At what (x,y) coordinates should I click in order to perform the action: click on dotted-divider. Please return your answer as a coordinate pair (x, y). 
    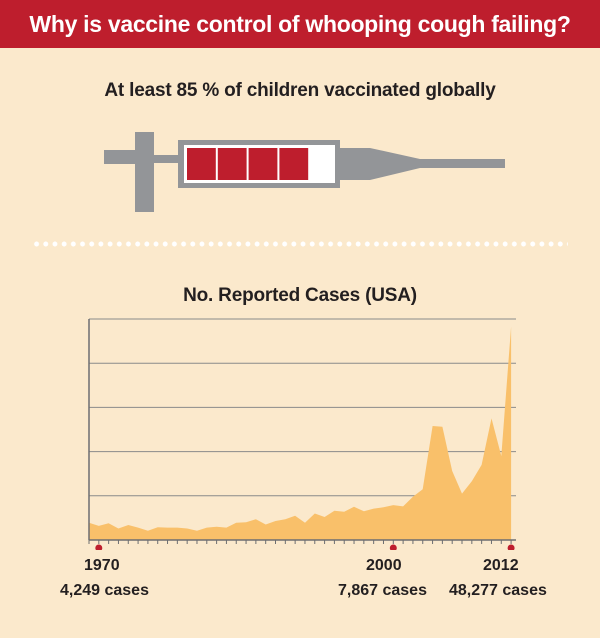
    Looking at the image, I should click on (300, 244).